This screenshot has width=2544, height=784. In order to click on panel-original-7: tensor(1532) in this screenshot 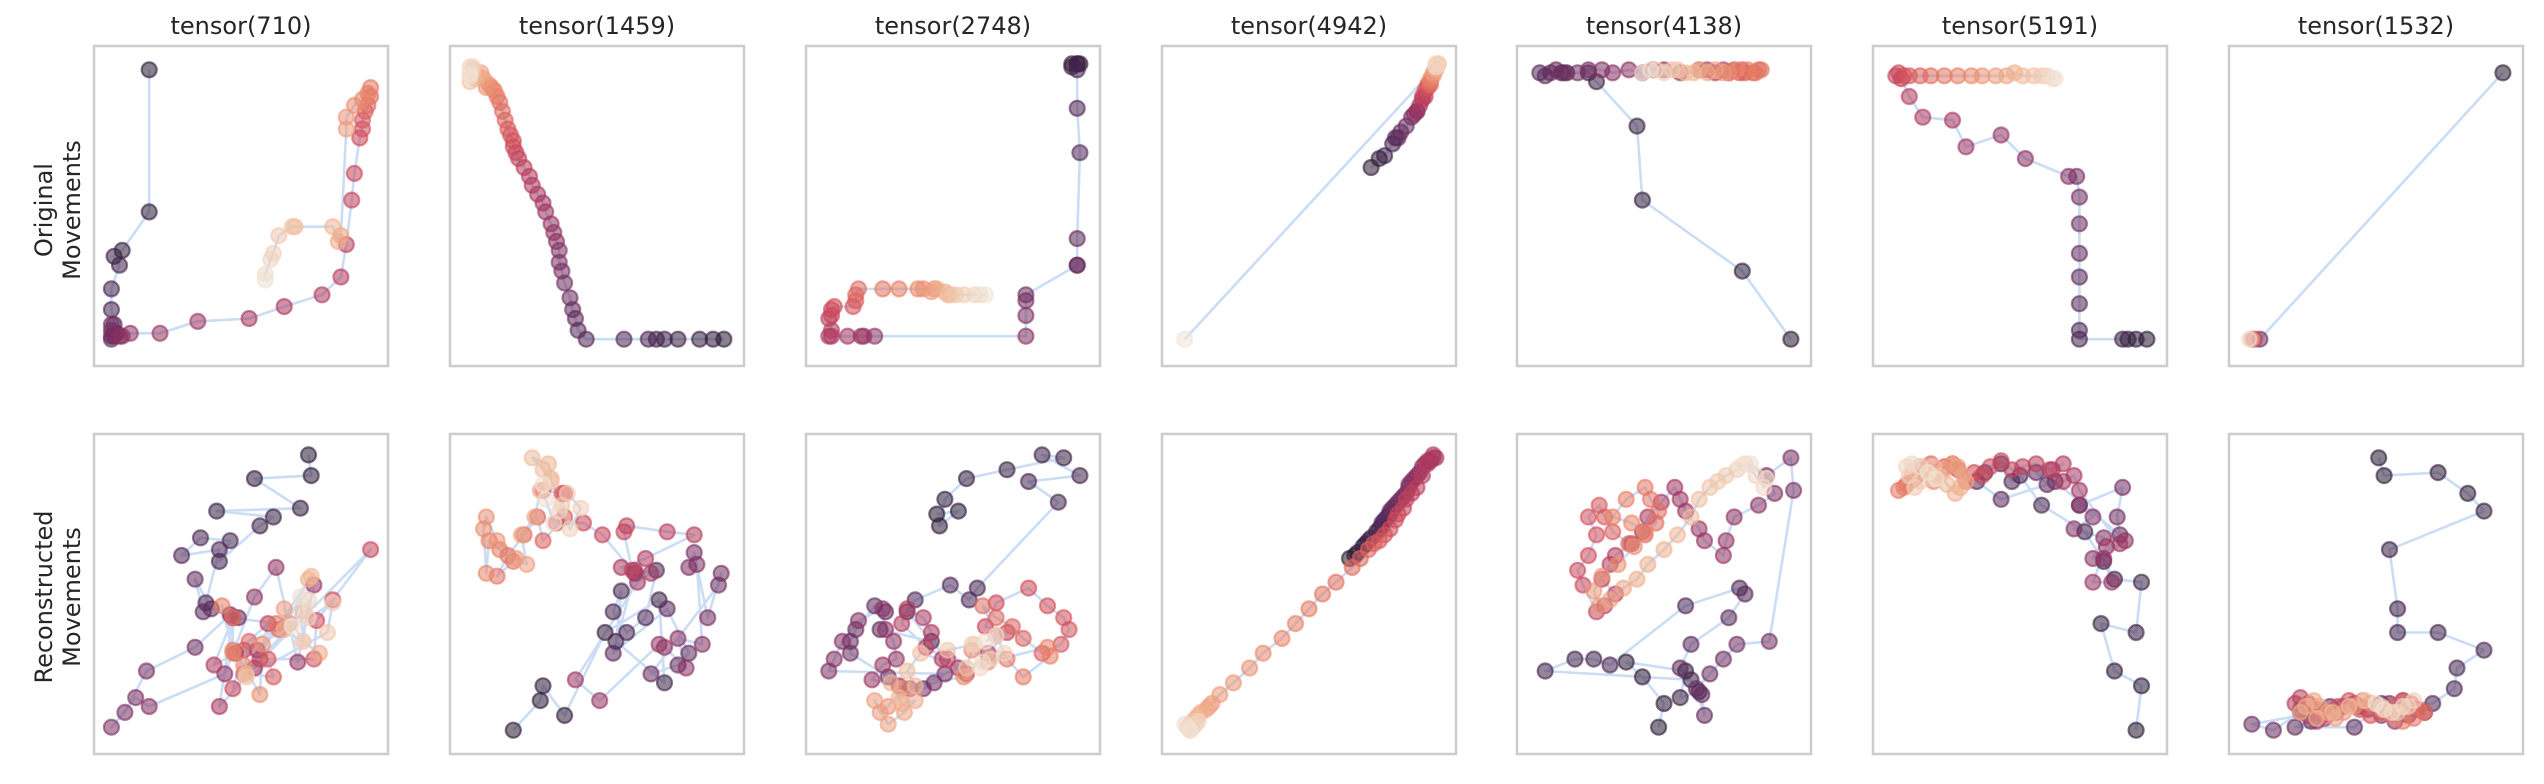, I will do `click(2376, 190)`.